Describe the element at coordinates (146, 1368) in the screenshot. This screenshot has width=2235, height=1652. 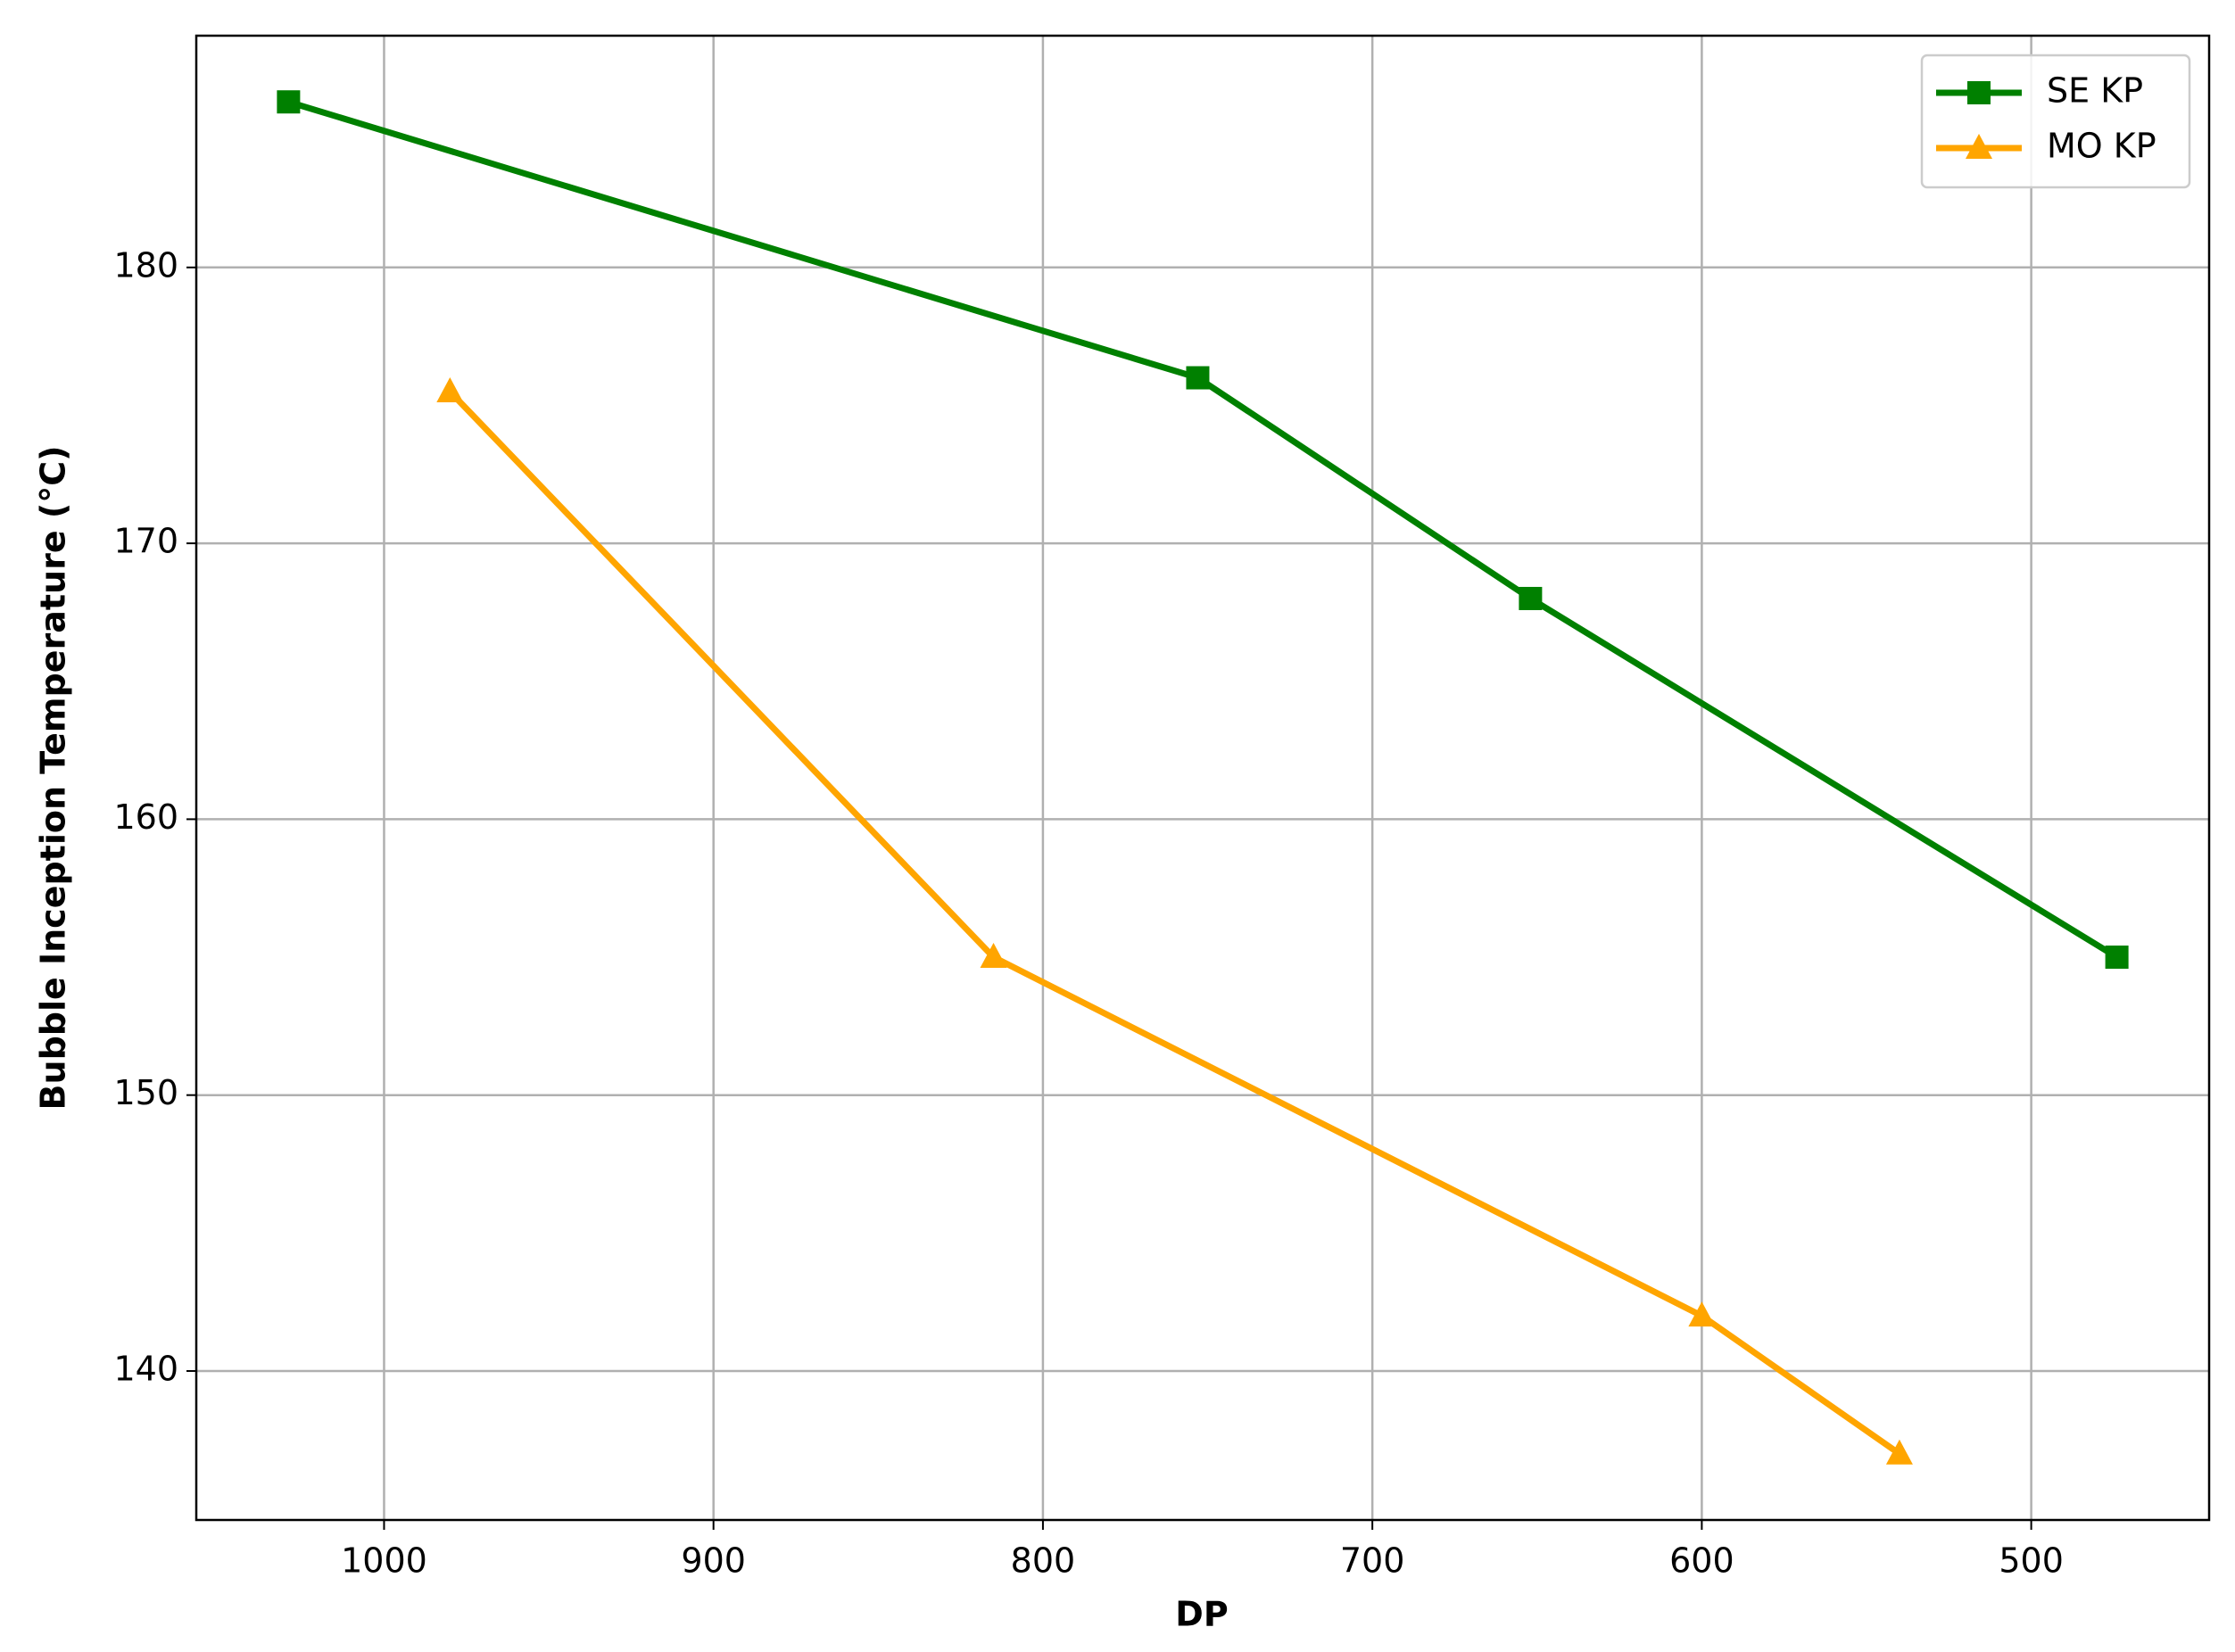
I see `y-tick-label: 140` at that location.